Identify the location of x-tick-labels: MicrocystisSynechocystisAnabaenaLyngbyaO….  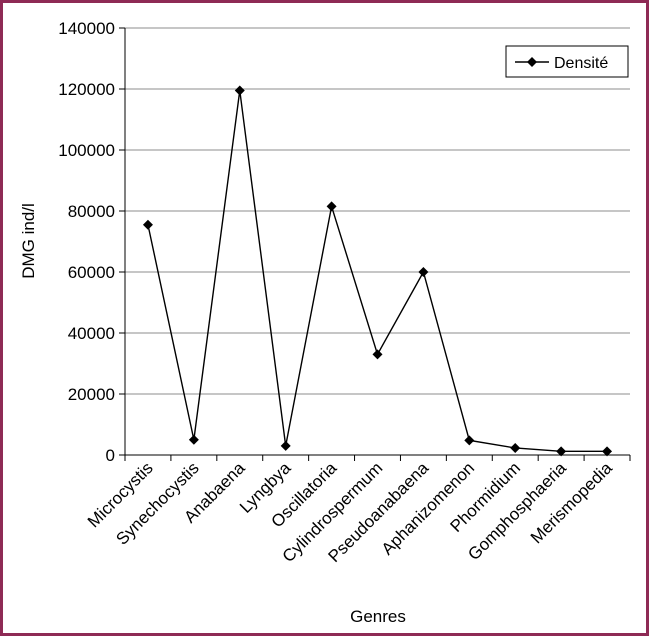
(350, 512).